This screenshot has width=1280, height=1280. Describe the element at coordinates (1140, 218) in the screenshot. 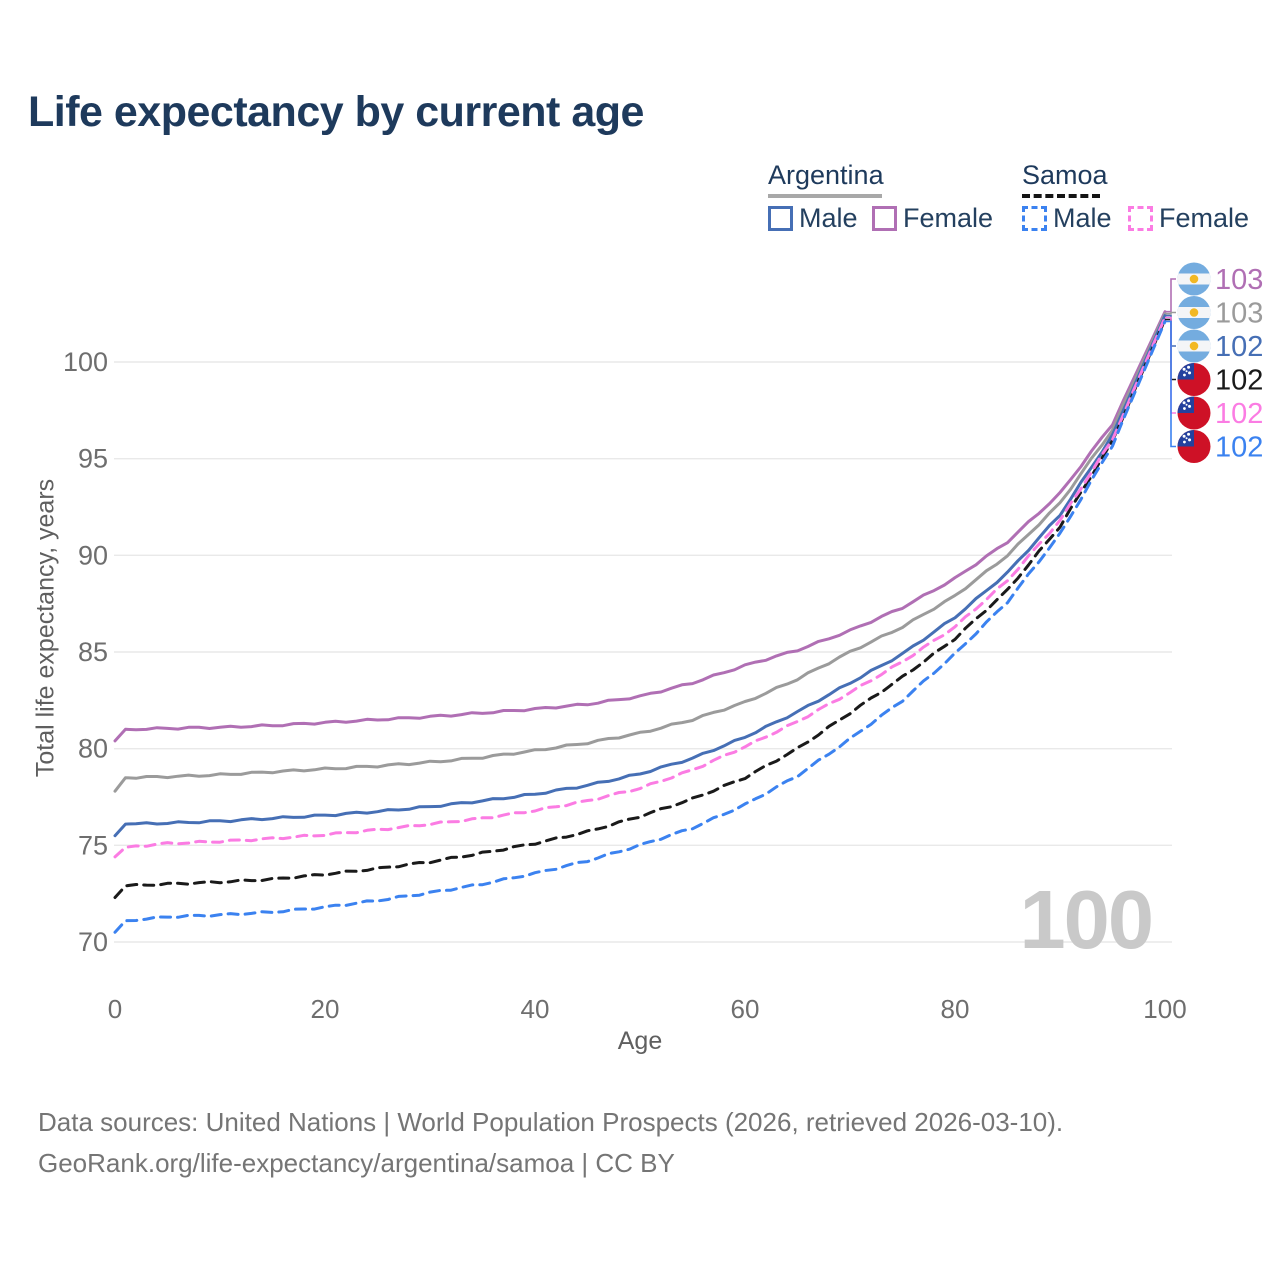

I see `legend-swatch-samoa-female` at that location.